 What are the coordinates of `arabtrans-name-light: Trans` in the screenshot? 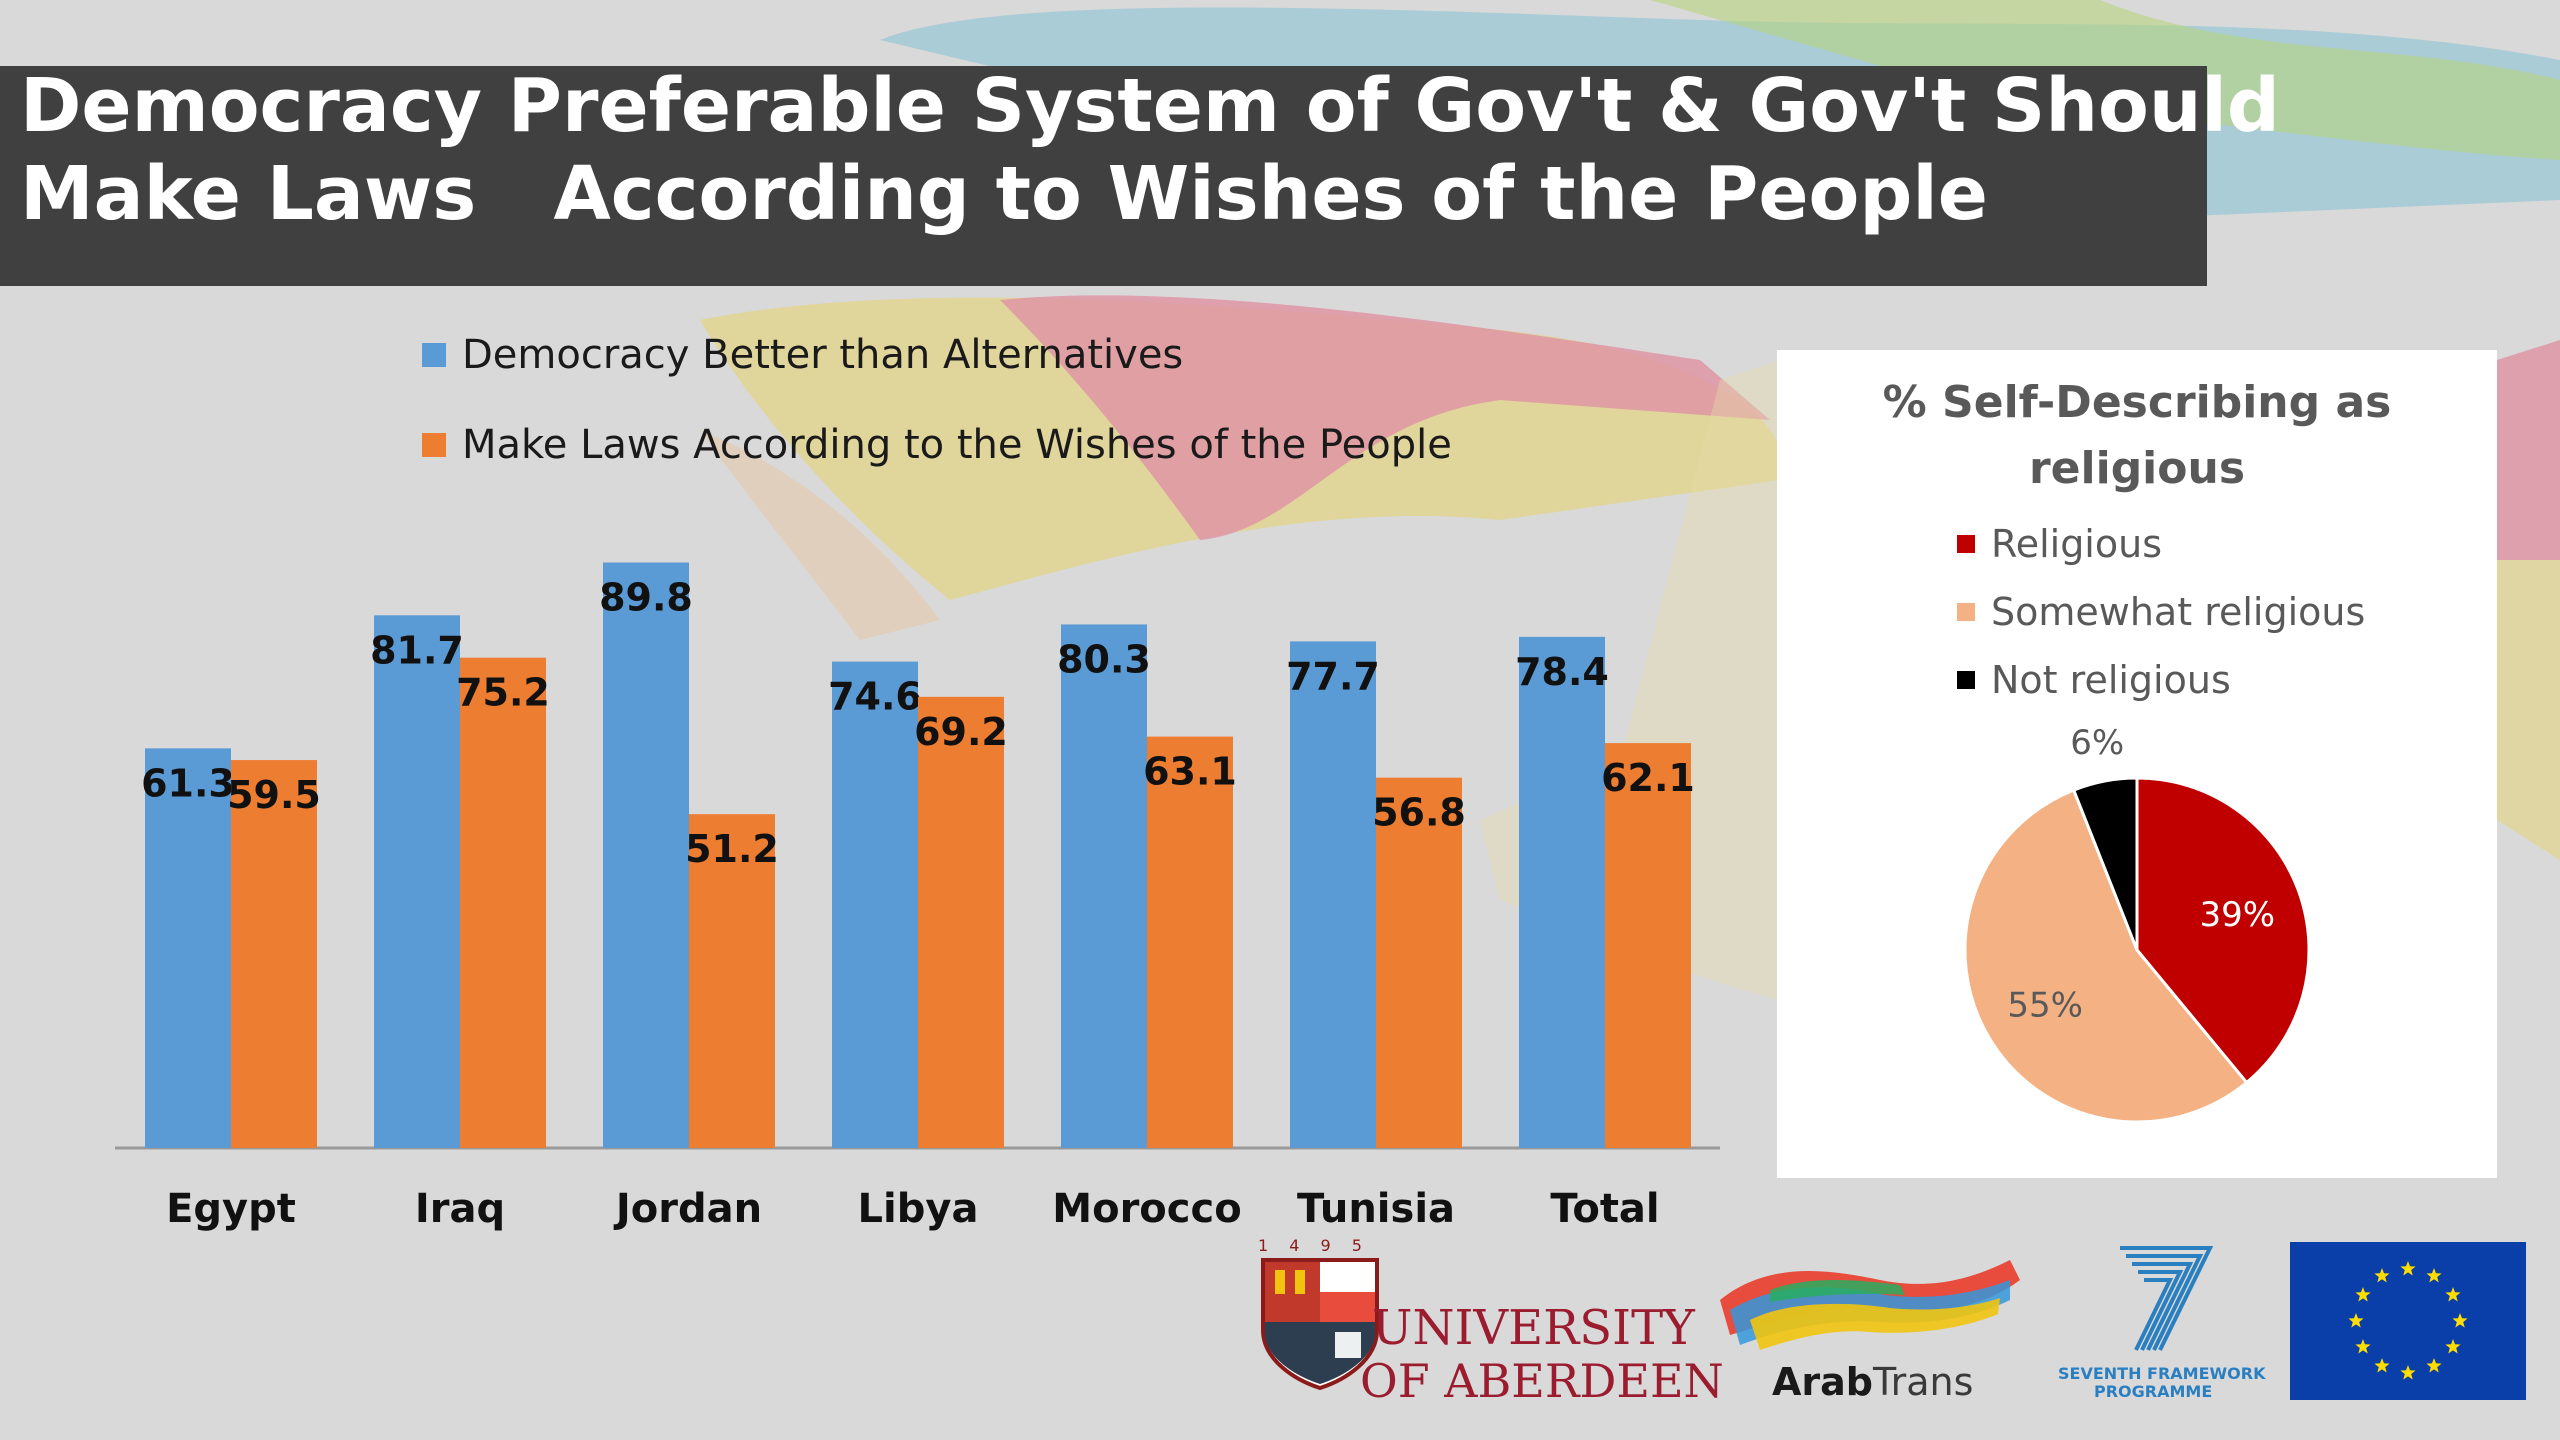 It's located at (1923, 1382).